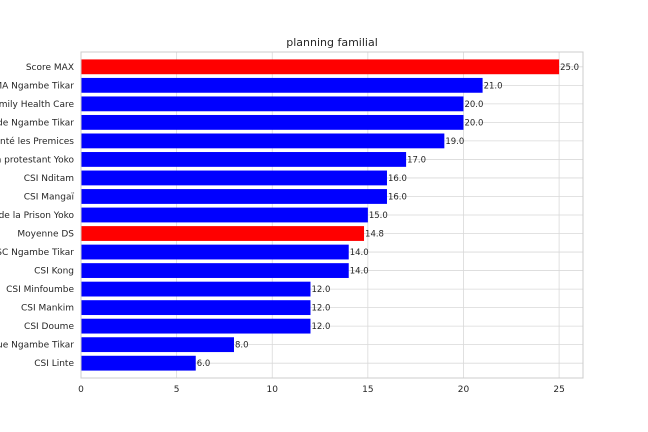  What do you see at coordinates (81, 390) in the screenshot?
I see `x-tick-label: 0` at bounding box center [81, 390].